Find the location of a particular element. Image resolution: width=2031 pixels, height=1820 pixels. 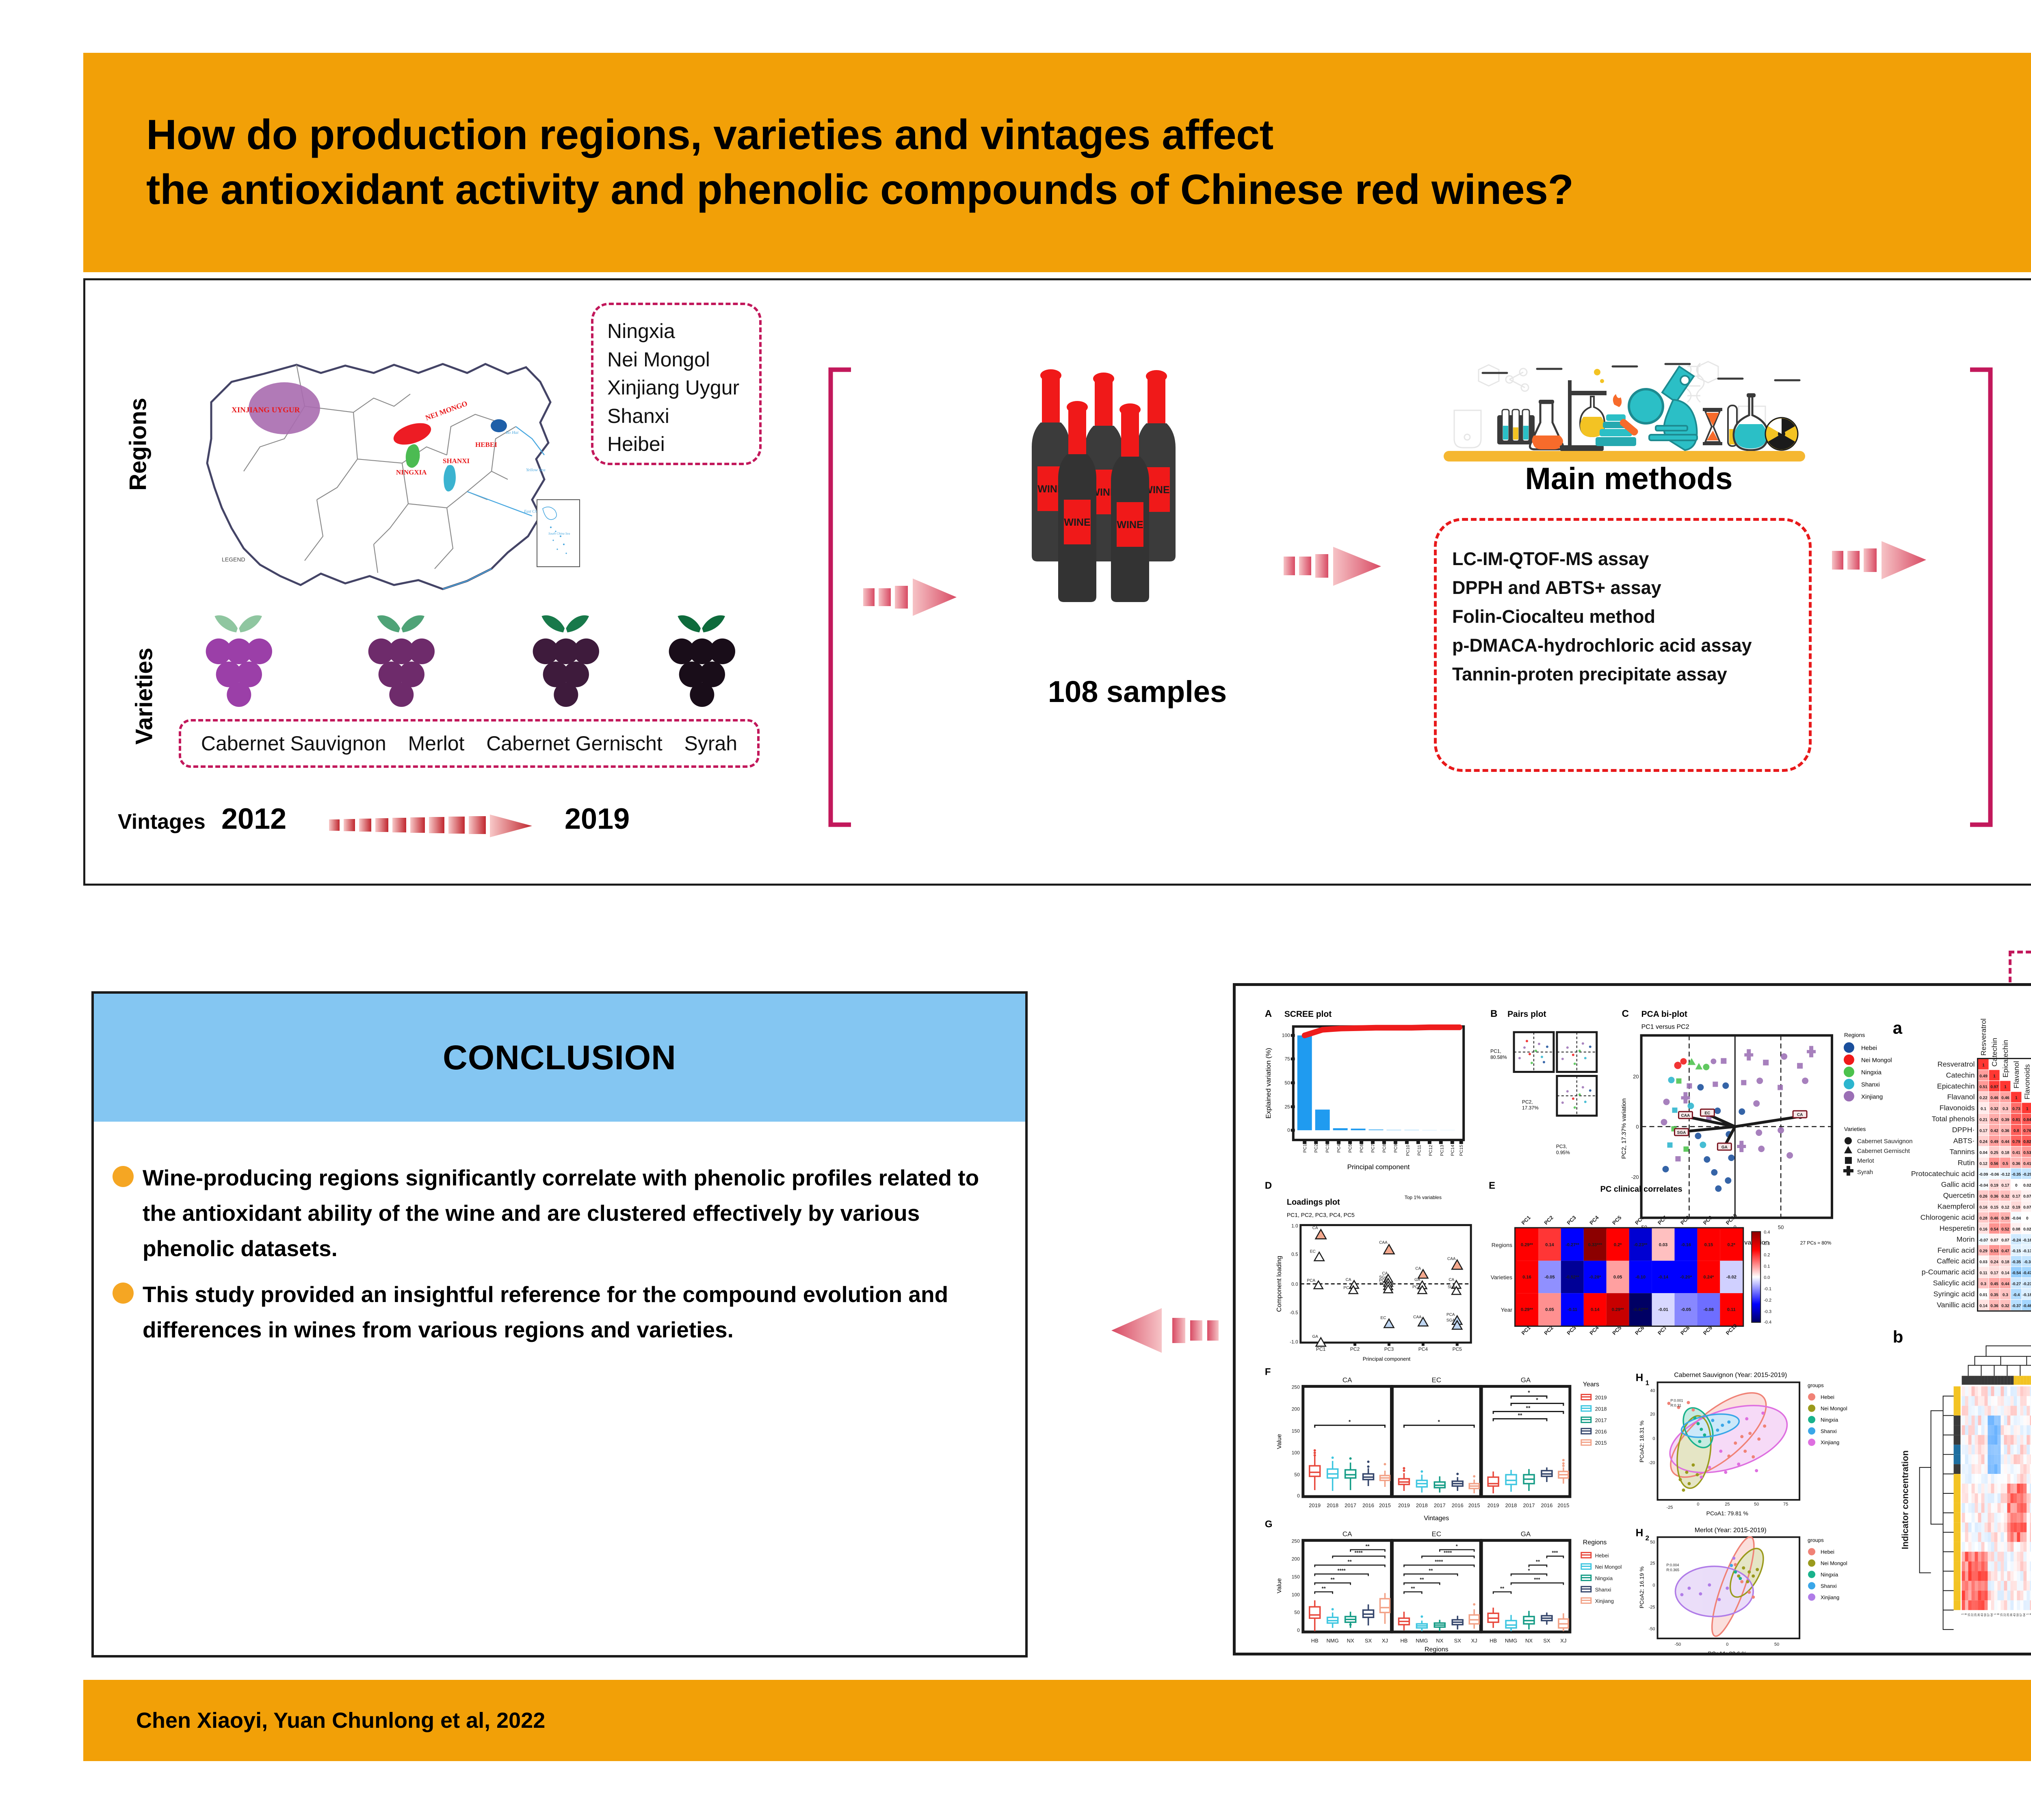

svg-text: 0.46 is located at coordinates (1995, 1098).